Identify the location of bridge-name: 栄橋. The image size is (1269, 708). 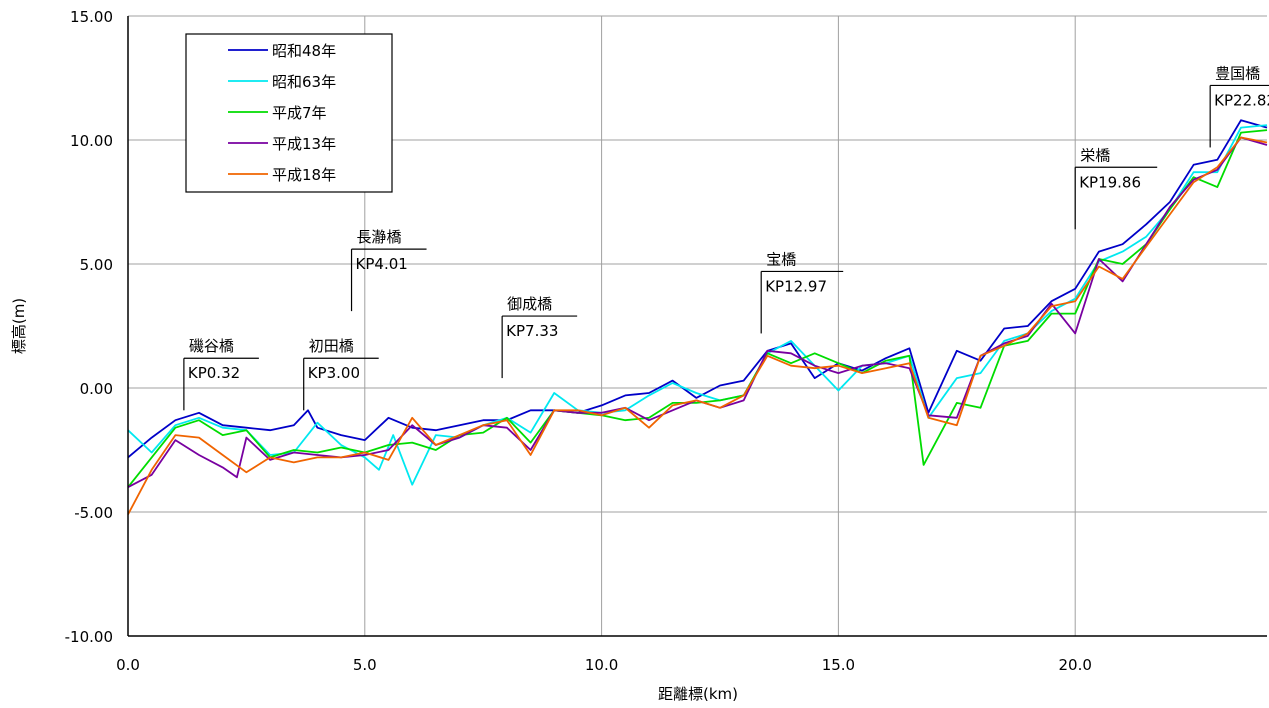
(1095, 155).